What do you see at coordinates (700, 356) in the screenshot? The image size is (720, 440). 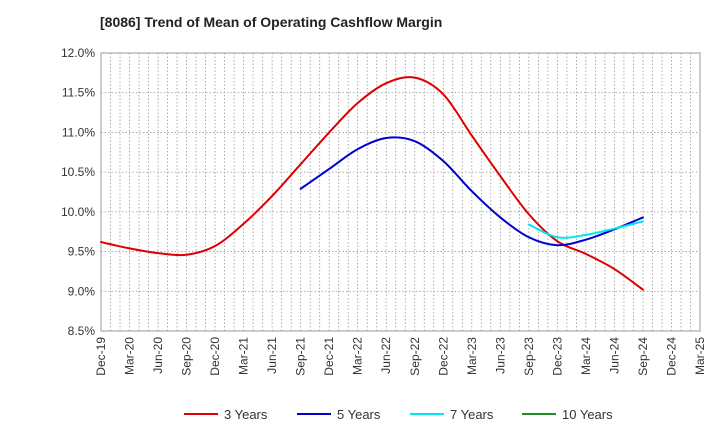 I see `x-tick-label: Mar-25` at bounding box center [700, 356].